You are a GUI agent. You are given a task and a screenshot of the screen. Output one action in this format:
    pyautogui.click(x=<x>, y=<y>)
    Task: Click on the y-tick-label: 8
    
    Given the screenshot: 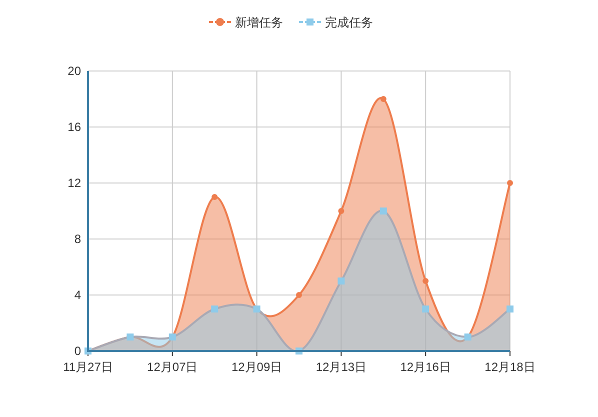 What is the action you would take?
    pyautogui.click(x=78, y=239)
    